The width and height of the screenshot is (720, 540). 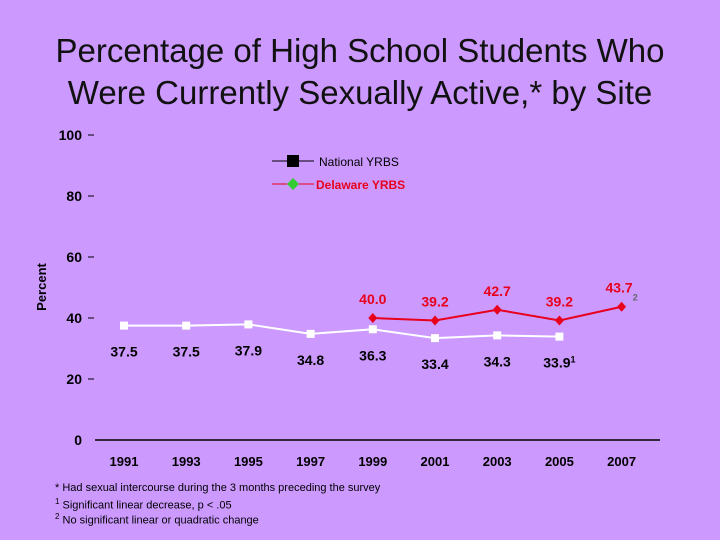 I want to click on data-label-national-1999: 36.3, so click(x=372, y=355).